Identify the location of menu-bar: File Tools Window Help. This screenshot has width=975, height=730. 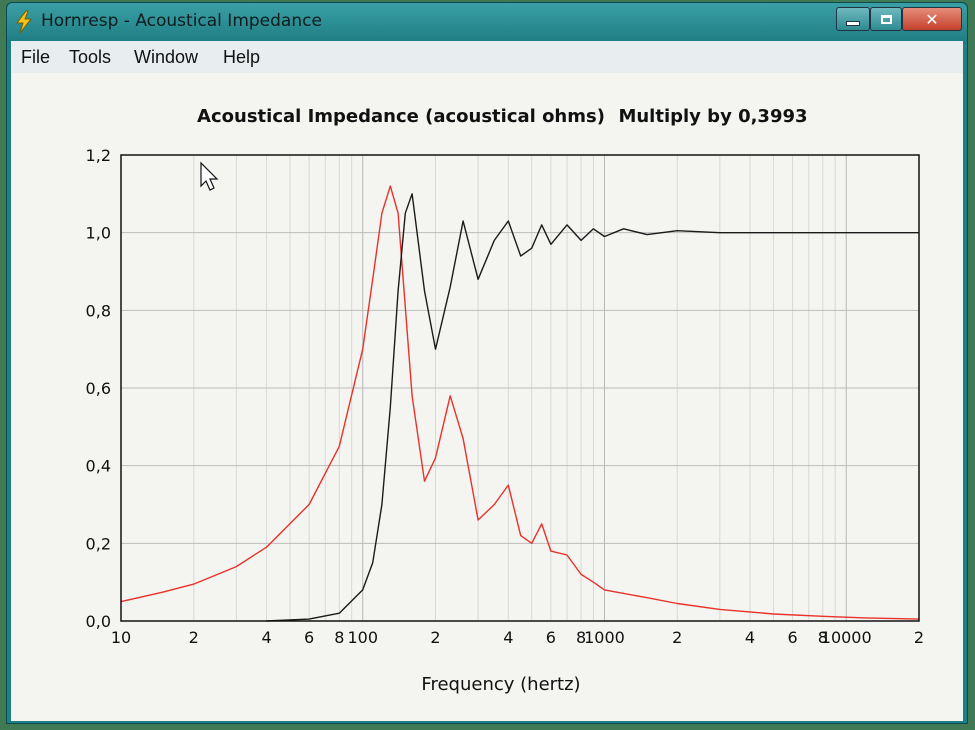
(487, 57).